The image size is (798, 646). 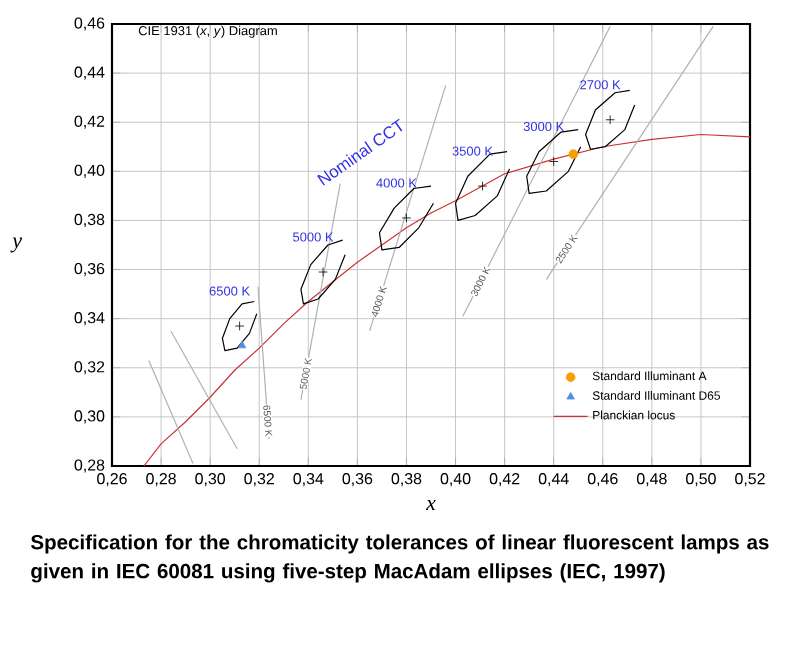 I want to click on y-axis-title: y, so click(x=16, y=245).